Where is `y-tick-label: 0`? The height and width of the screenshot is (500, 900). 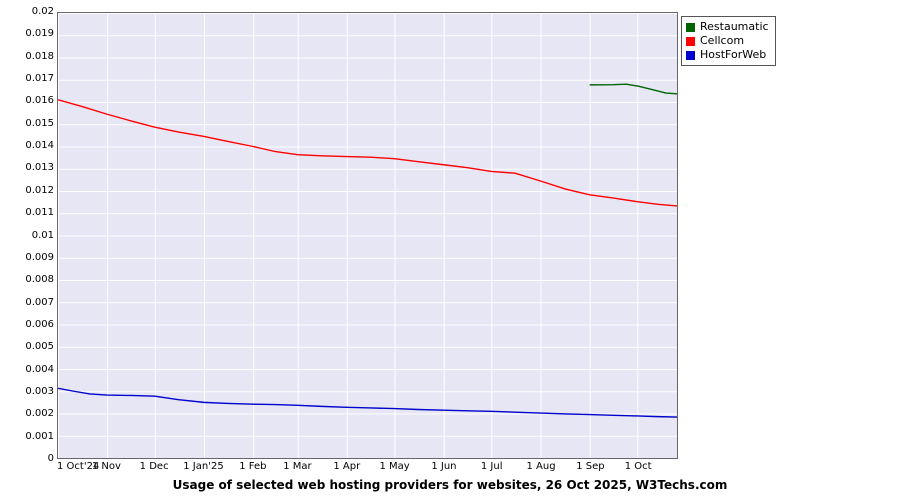 y-tick-label: 0 is located at coordinates (50, 458).